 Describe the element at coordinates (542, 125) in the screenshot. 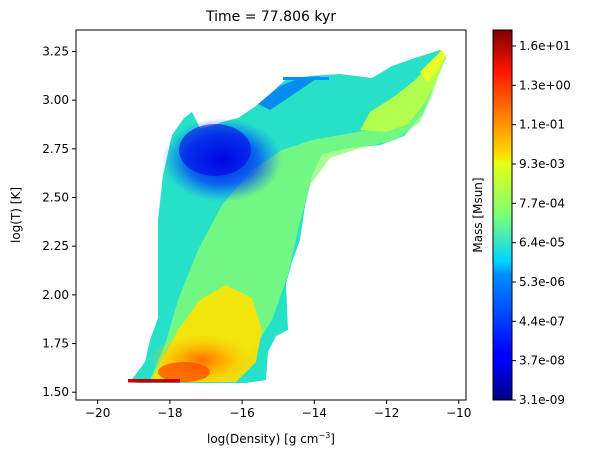

I see `colorbar-tick-label: 1.1e-01` at that location.